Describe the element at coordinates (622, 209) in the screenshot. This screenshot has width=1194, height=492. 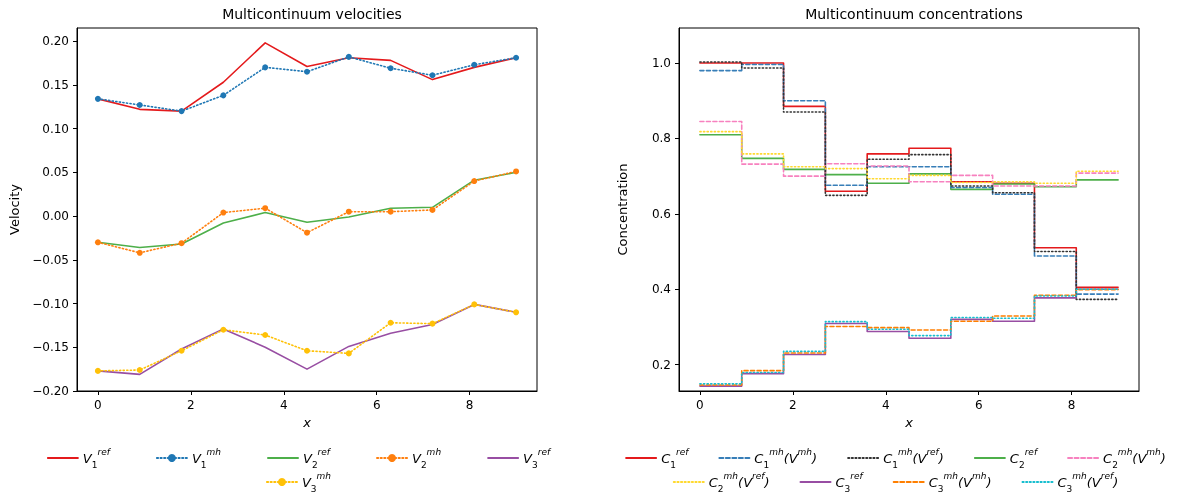
I see `y-axis-title: Concentration` at that location.